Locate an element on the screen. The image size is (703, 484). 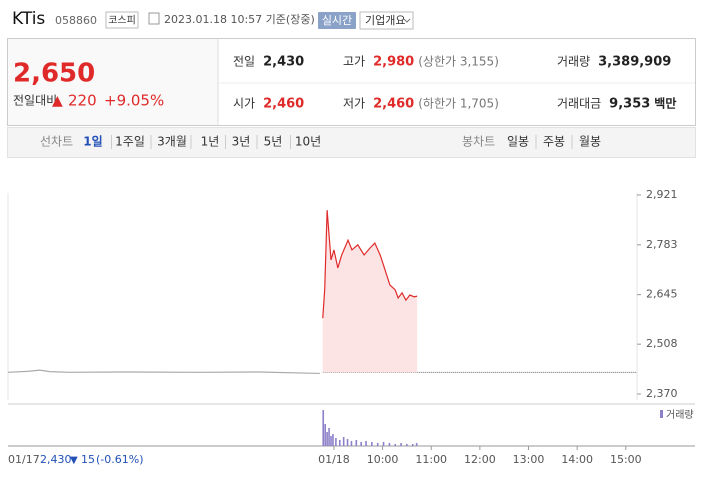
period-tab: 5년 is located at coordinates (273, 142).